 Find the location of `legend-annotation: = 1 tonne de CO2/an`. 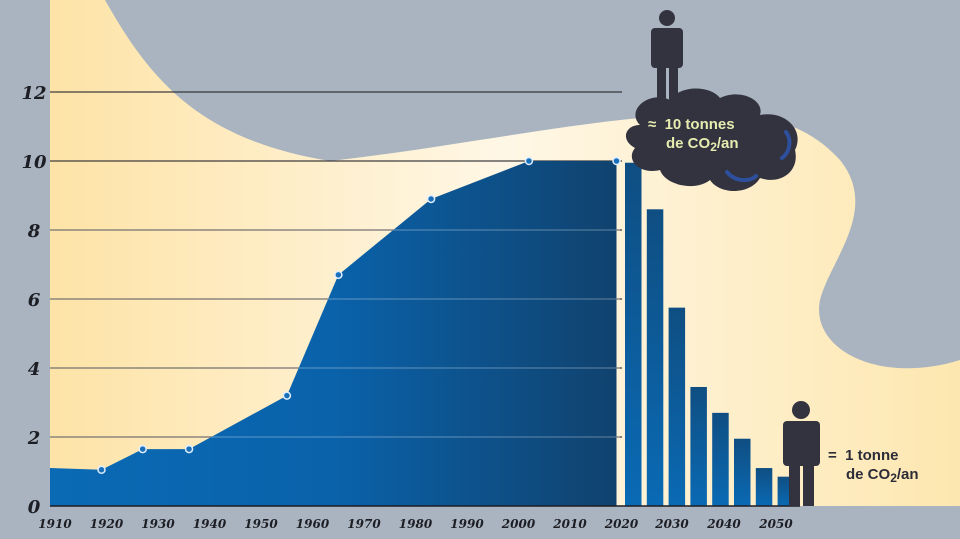

legend-annotation: = 1 tonne de CO2/an is located at coordinates (873, 467).